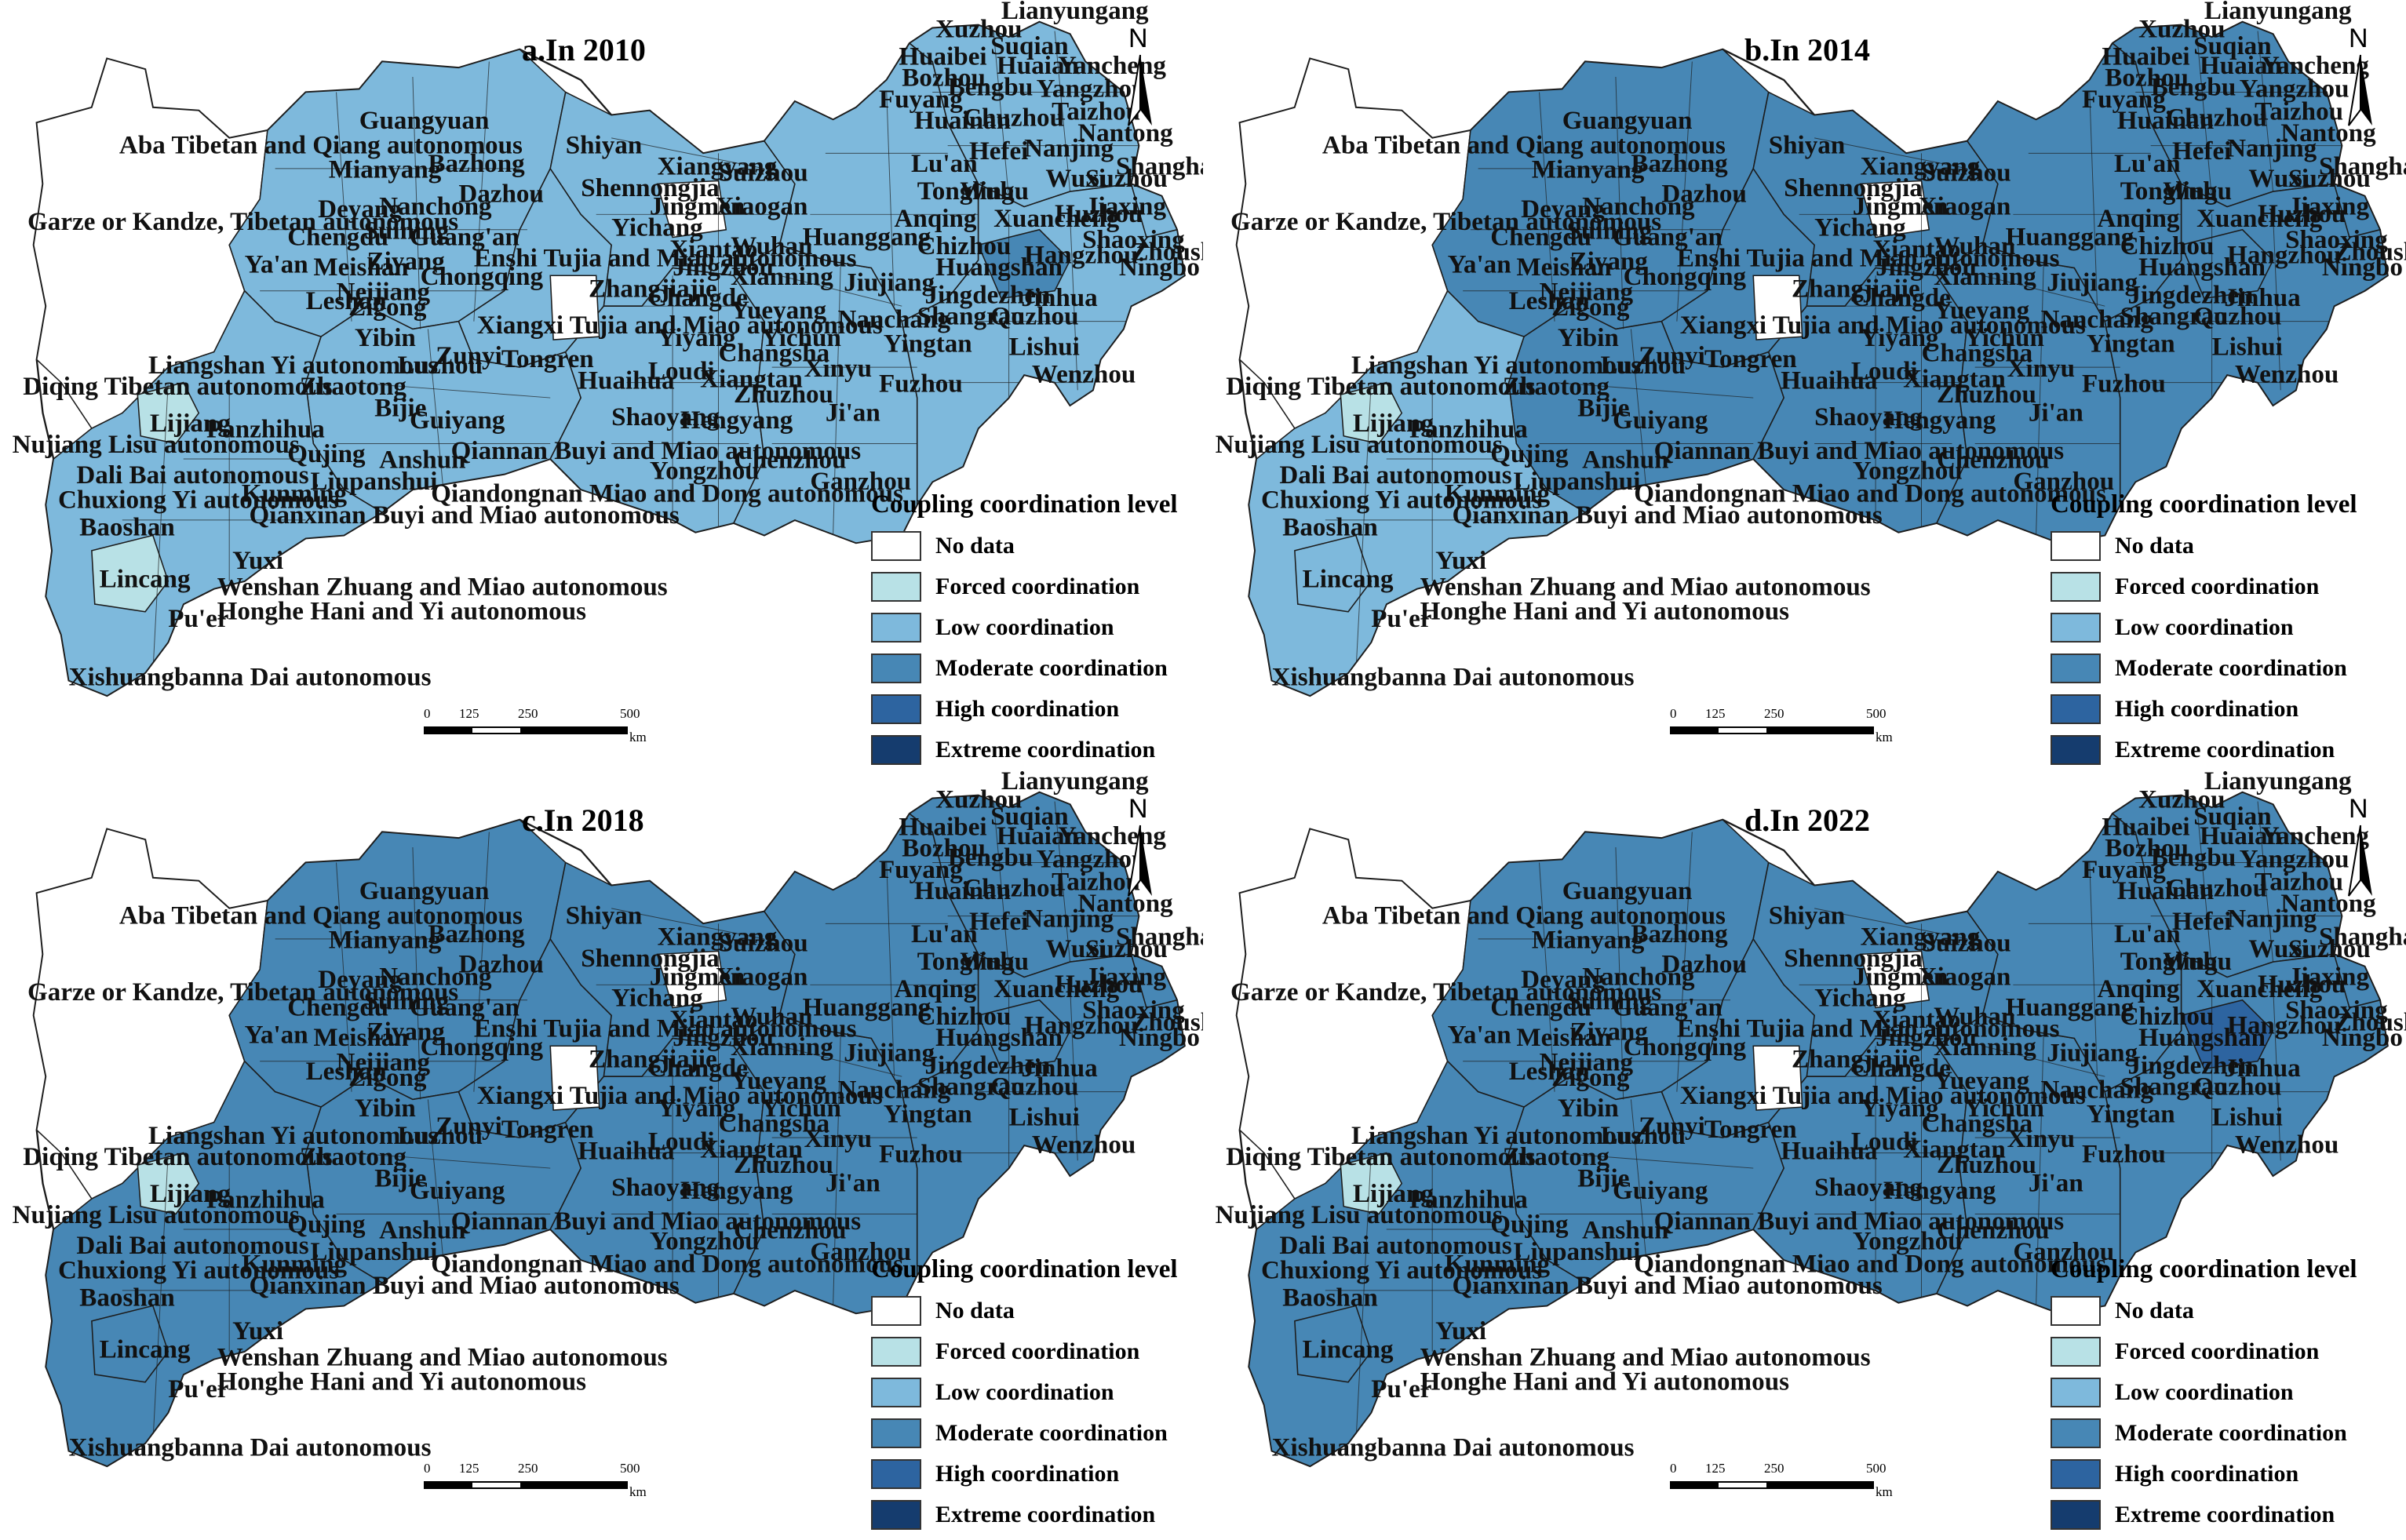 Image resolution: width=2406 pixels, height=1540 pixels. What do you see at coordinates (751, 1148) in the screenshot?
I see `place-label: Xiangtan` at bounding box center [751, 1148].